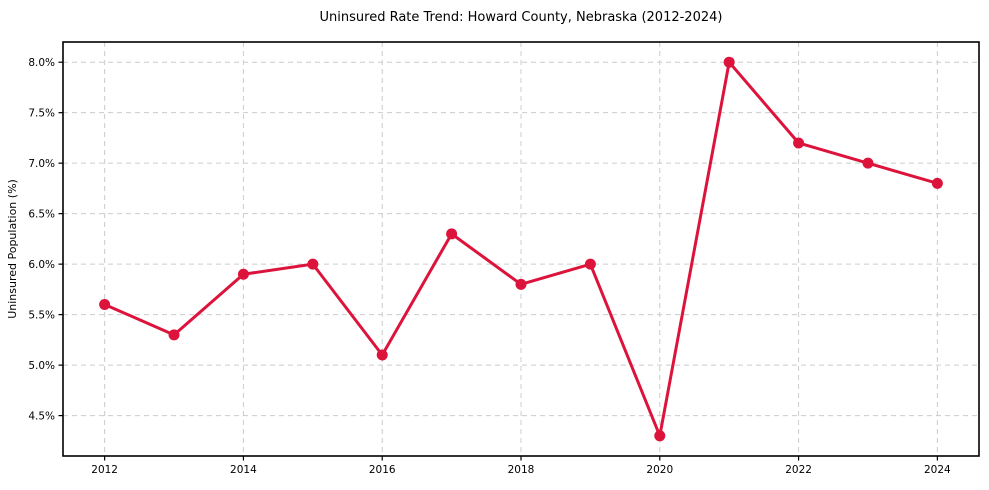 Image resolution: width=989 pixels, height=490 pixels. What do you see at coordinates (243, 470) in the screenshot?
I see `x-tick-label: 2014` at bounding box center [243, 470].